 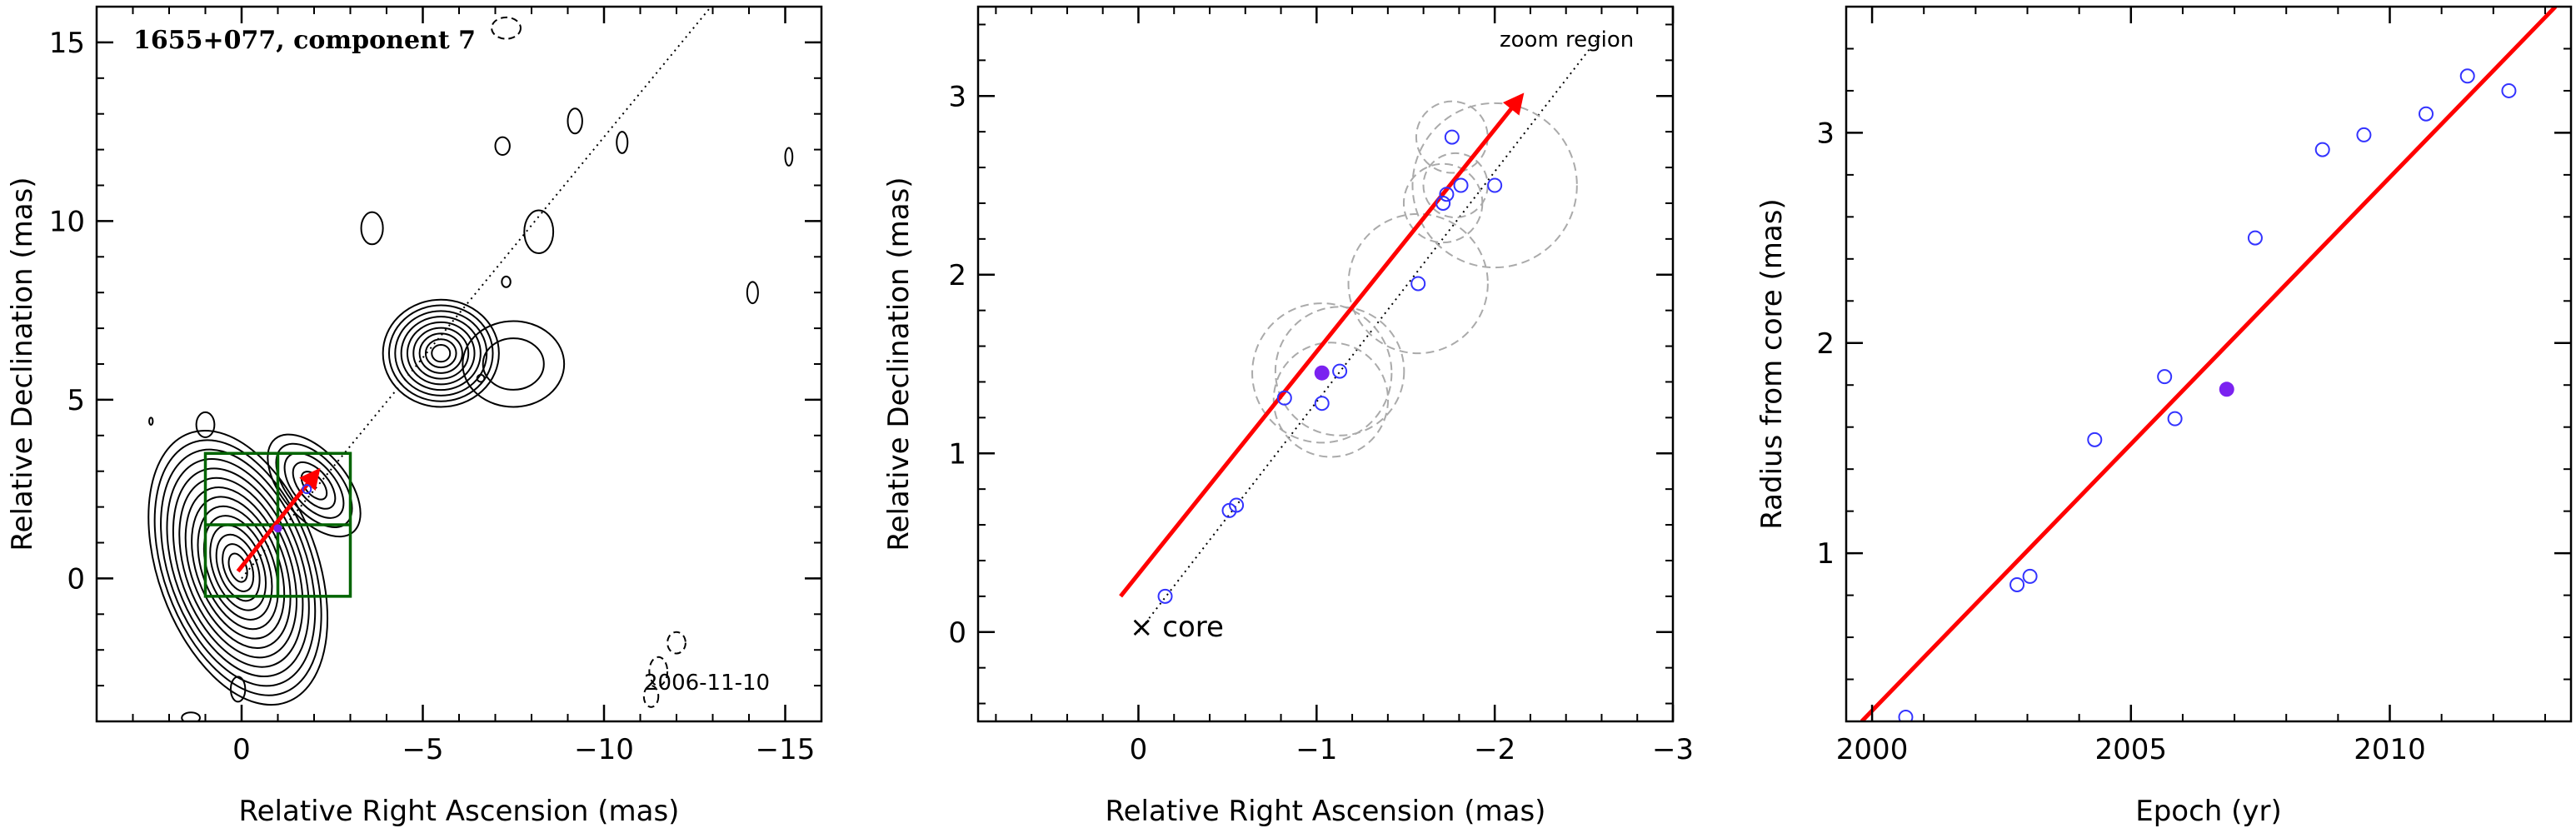 I want to click on highlight-point, so click(x=2226, y=389).